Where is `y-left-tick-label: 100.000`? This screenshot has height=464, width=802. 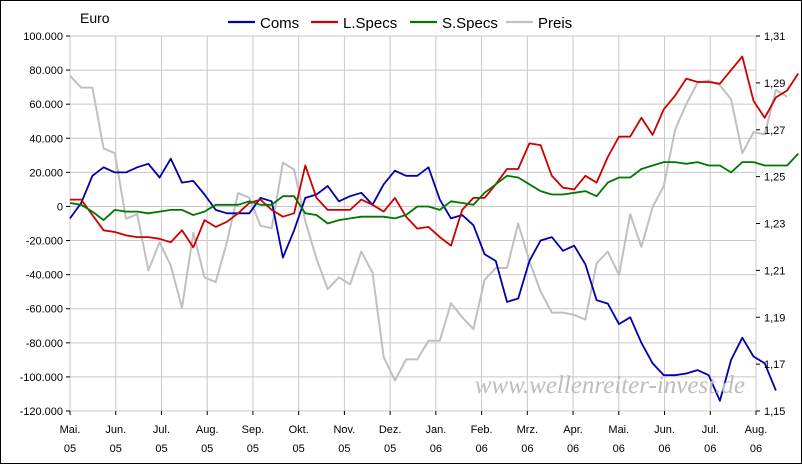 y-left-tick-label: 100.000 is located at coordinates (43, 37).